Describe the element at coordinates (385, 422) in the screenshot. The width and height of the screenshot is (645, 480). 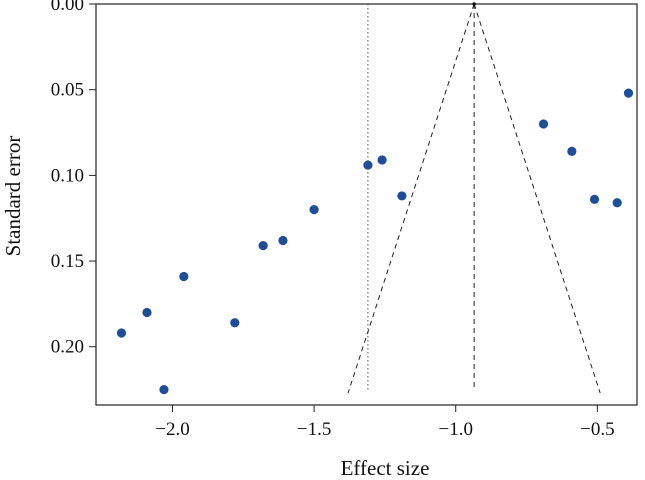
I see `x-axis: −2.0 −1.5 −1.0 −0.5` at that location.